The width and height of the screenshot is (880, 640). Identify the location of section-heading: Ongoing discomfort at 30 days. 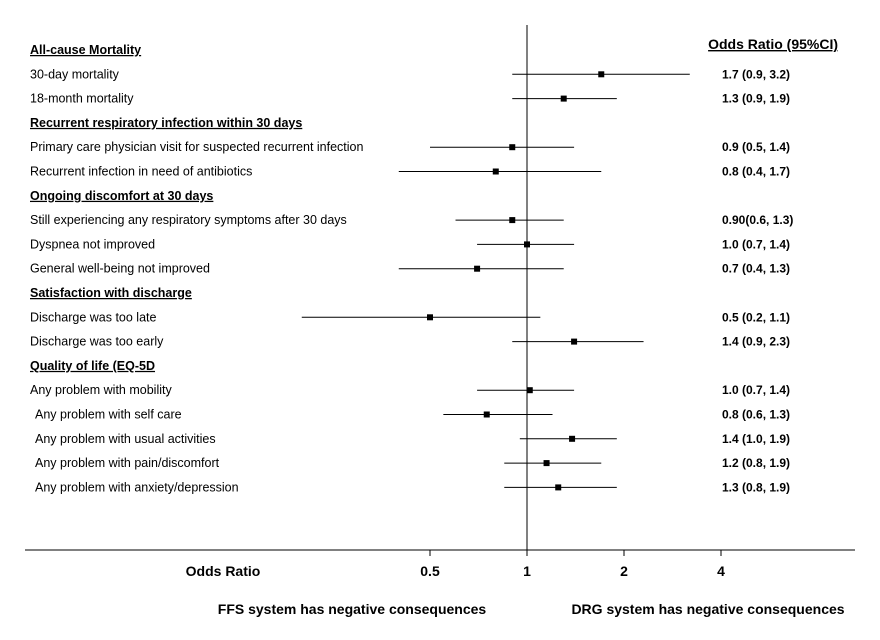
(121, 196).